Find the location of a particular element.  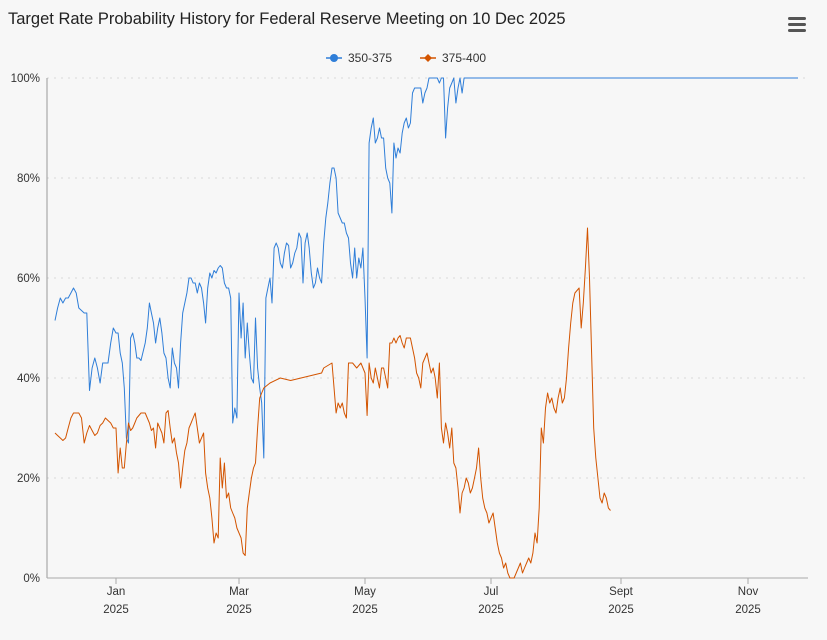

legend-circle-icon is located at coordinates (334, 58).